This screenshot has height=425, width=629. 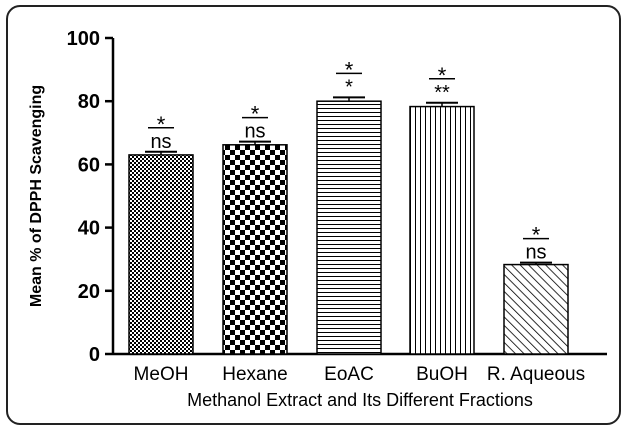 What do you see at coordinates (90, 197) in the screenshot?
I see `y-ticks: 0 20 40 60 80 100` at bounding box center [90, 197].